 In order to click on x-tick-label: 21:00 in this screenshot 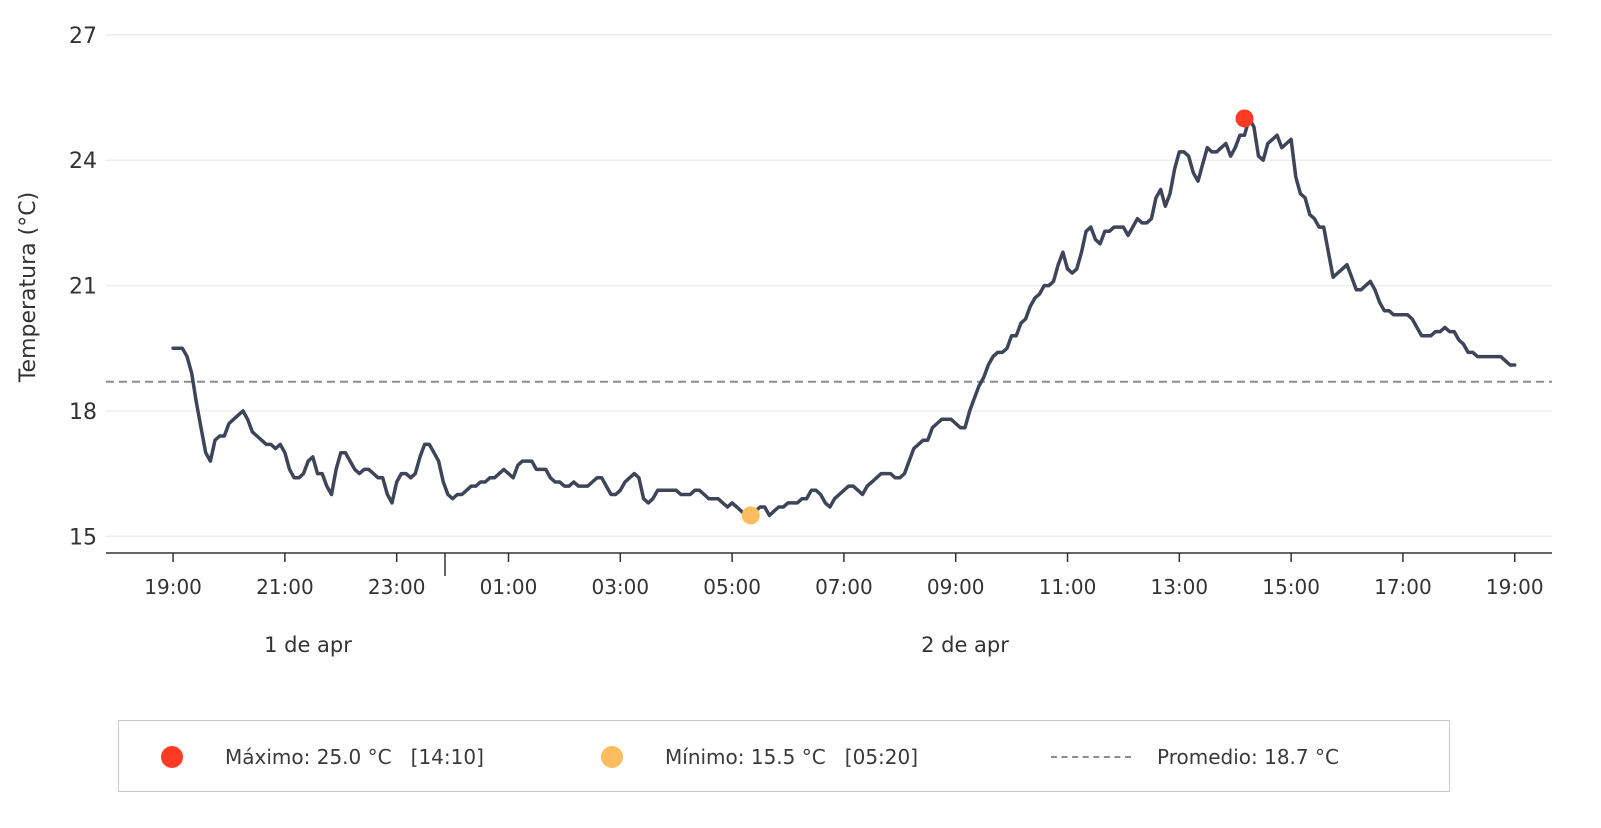, I will do `click(285, 587)`.